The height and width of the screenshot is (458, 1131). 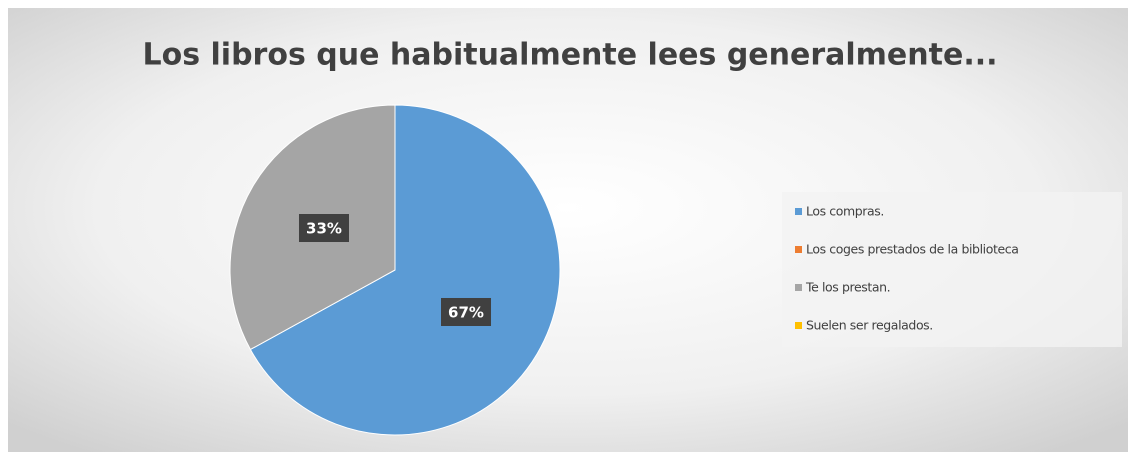 I want to click on data-label: 67%, so click(x=466, y=312).